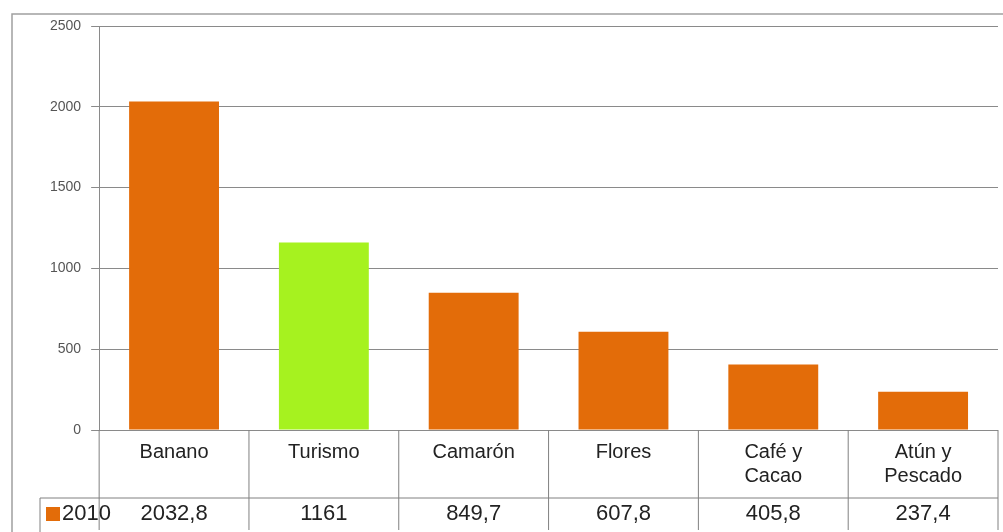 Image resolution: width=1003 pixels, height=532 pixels. Describe the element at coordinates (65, 186) in the screenshot. I see `y-tick-label: 1500` at that location.